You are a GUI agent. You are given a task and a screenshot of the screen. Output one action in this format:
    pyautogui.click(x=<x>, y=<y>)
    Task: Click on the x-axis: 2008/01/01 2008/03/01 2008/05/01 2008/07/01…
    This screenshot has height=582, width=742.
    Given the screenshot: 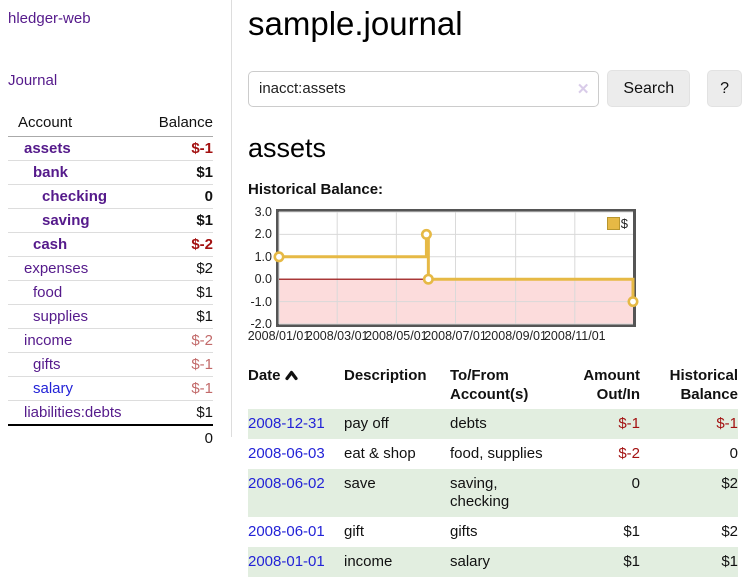 What is the action you would take?
    pyautogui.click(x=491, y=338)
    